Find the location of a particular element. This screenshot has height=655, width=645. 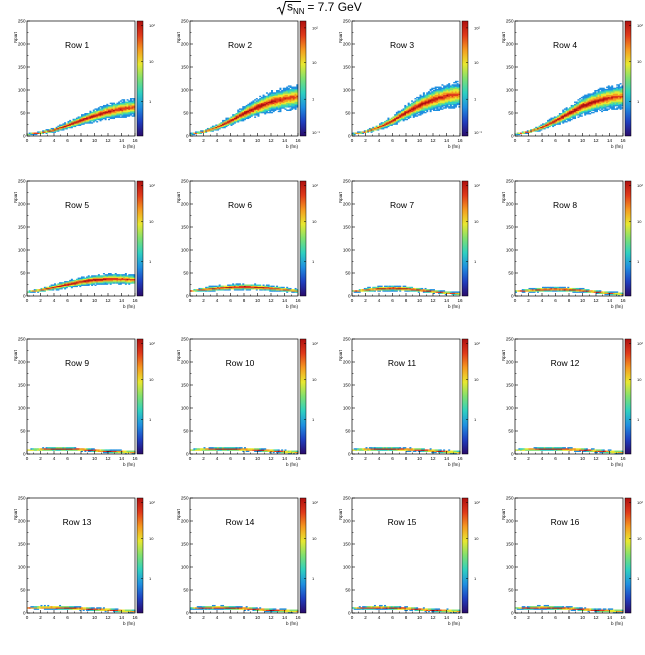

panel-label: Row 10 is located at coordinates (240, 363).